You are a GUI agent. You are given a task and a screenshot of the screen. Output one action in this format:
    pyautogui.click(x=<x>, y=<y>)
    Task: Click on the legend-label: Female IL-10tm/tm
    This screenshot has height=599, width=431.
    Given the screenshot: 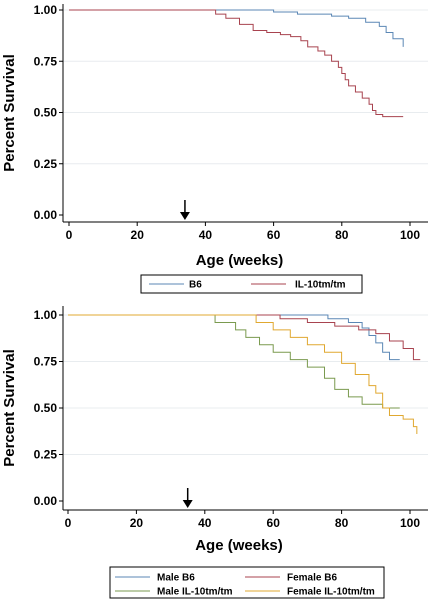 What is the action you would take?
    pyautogui.click(x=331, y=592)
    